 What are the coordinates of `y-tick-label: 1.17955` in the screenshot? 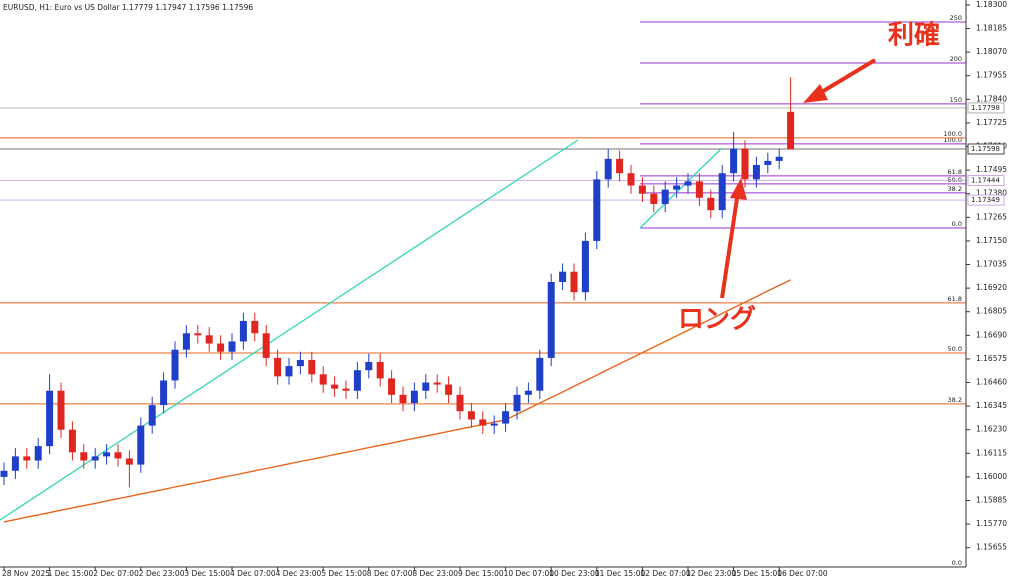 It's located at (991, 75).